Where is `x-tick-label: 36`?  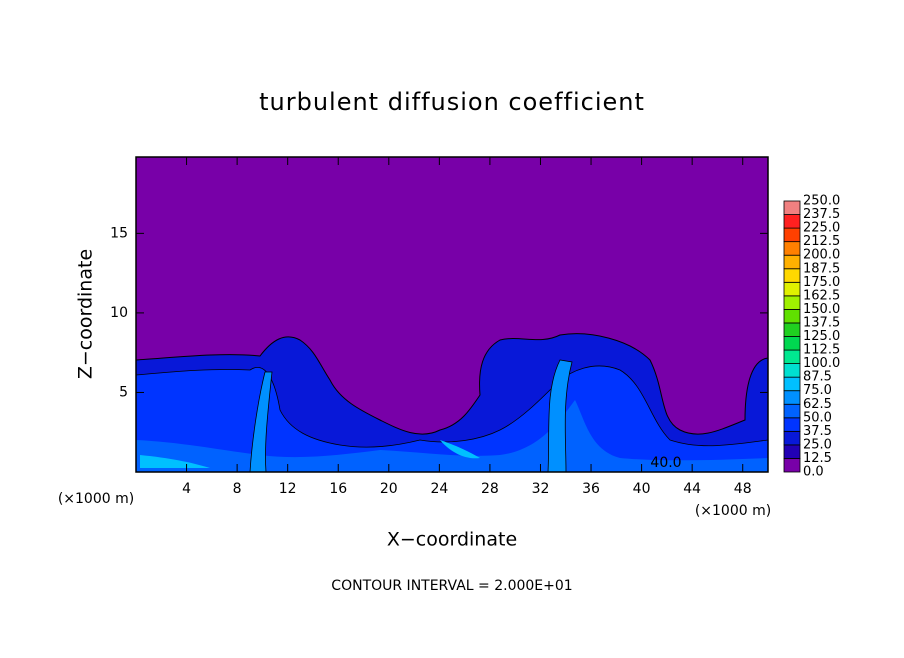 x-tick-label: 36 is located at coordinates (591, 489).